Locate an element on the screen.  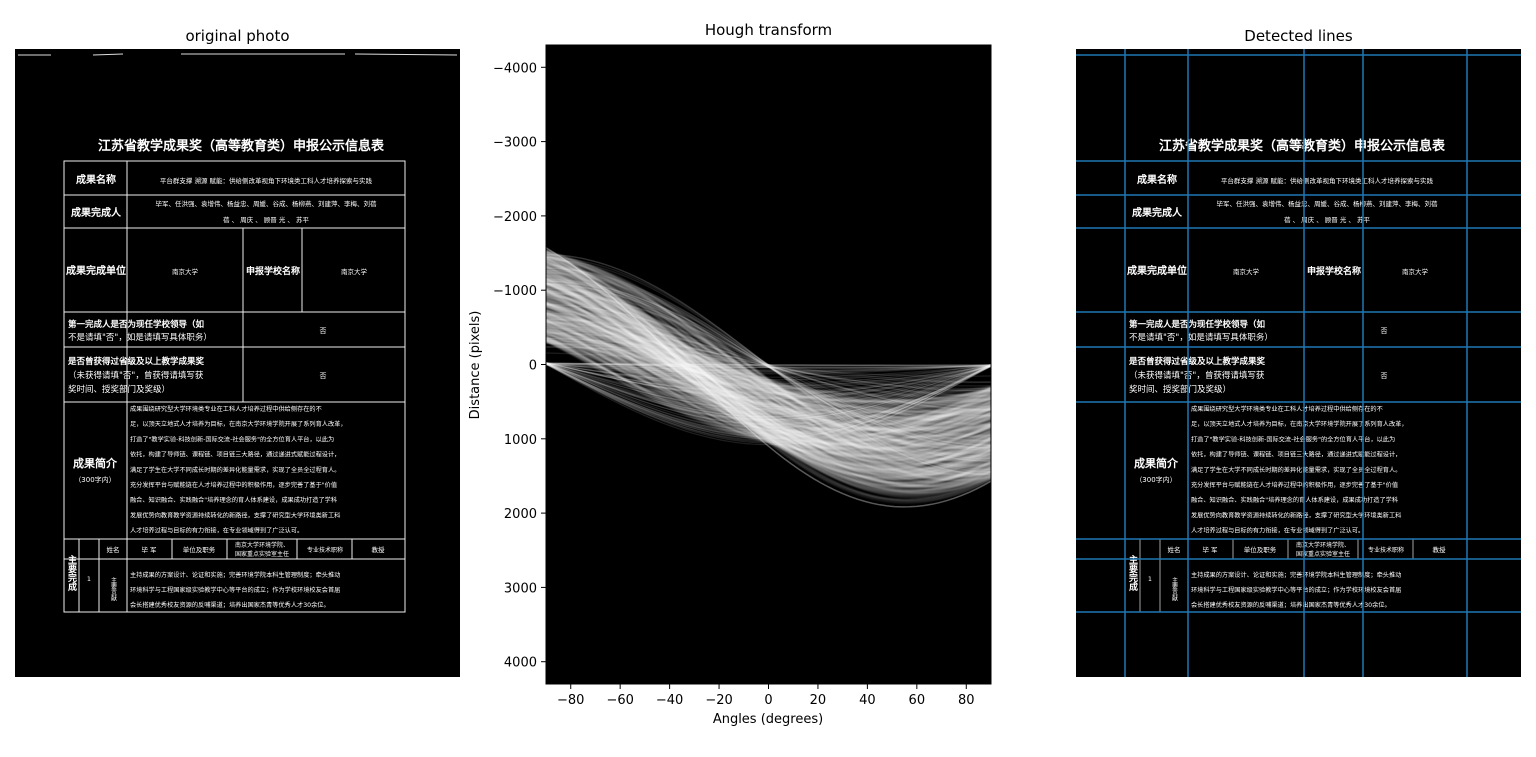
x-tick-label: 0 is located at coordinates (768, 700).